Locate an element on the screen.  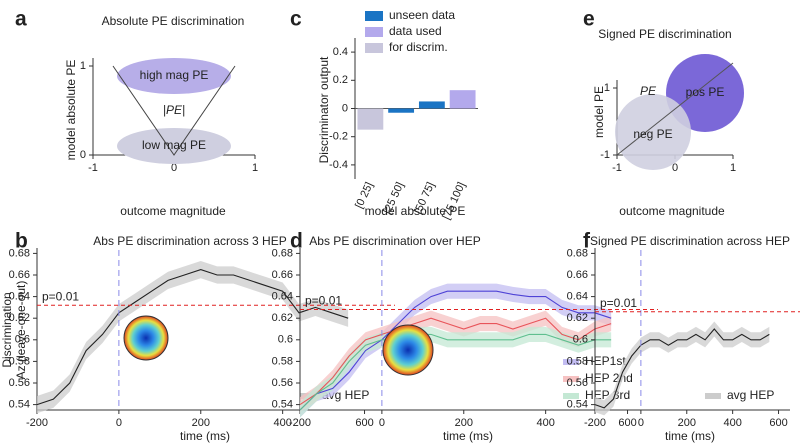
y-axis-label: Az (leave-one-out) is located at coordinates (21, 330).